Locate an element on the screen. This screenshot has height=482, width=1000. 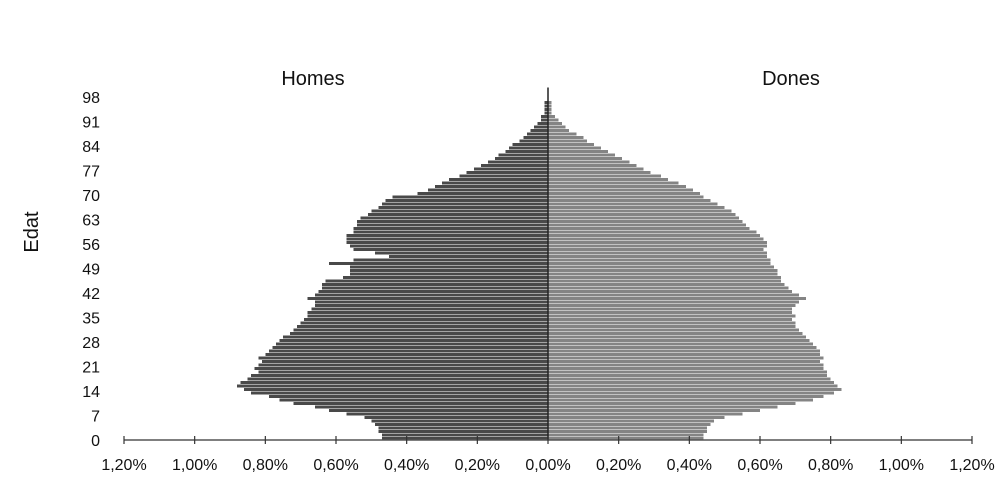
x-tick-label: 1,20% is located at coordinates (123, 465).